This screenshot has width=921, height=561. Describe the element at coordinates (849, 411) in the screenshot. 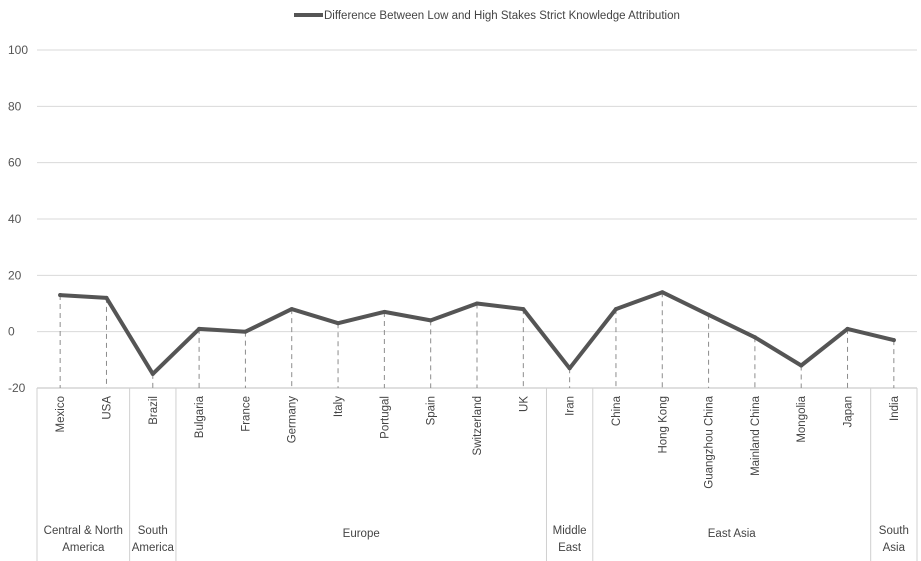

I see `x-tick-label: Japan` at that location.